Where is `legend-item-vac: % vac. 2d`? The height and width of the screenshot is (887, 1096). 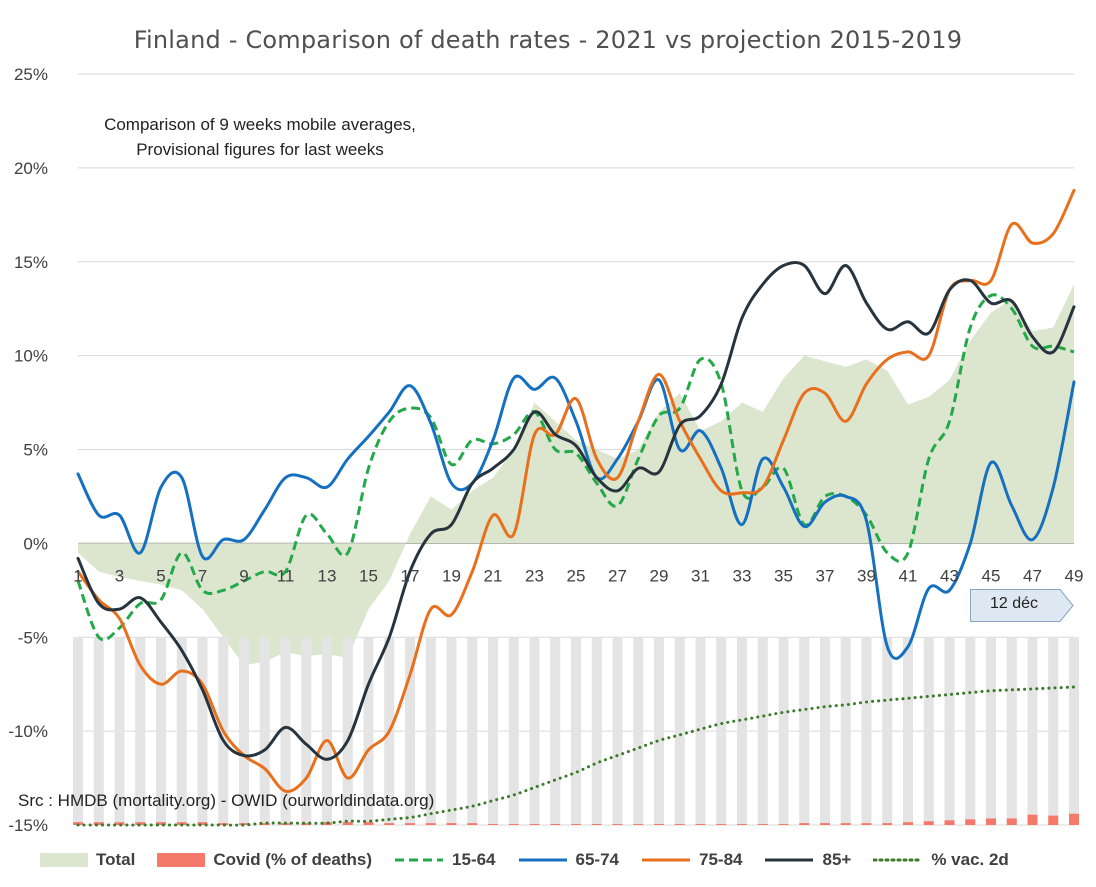
legend-item-vac: % vac. 2d is located at coordinates (941, 860).